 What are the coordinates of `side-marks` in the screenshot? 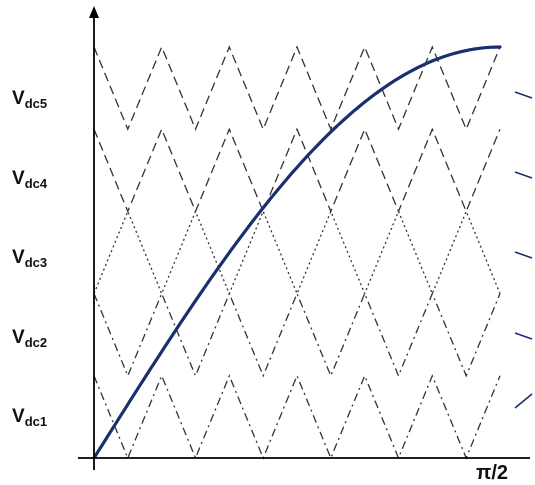 It's located at (523, 250).